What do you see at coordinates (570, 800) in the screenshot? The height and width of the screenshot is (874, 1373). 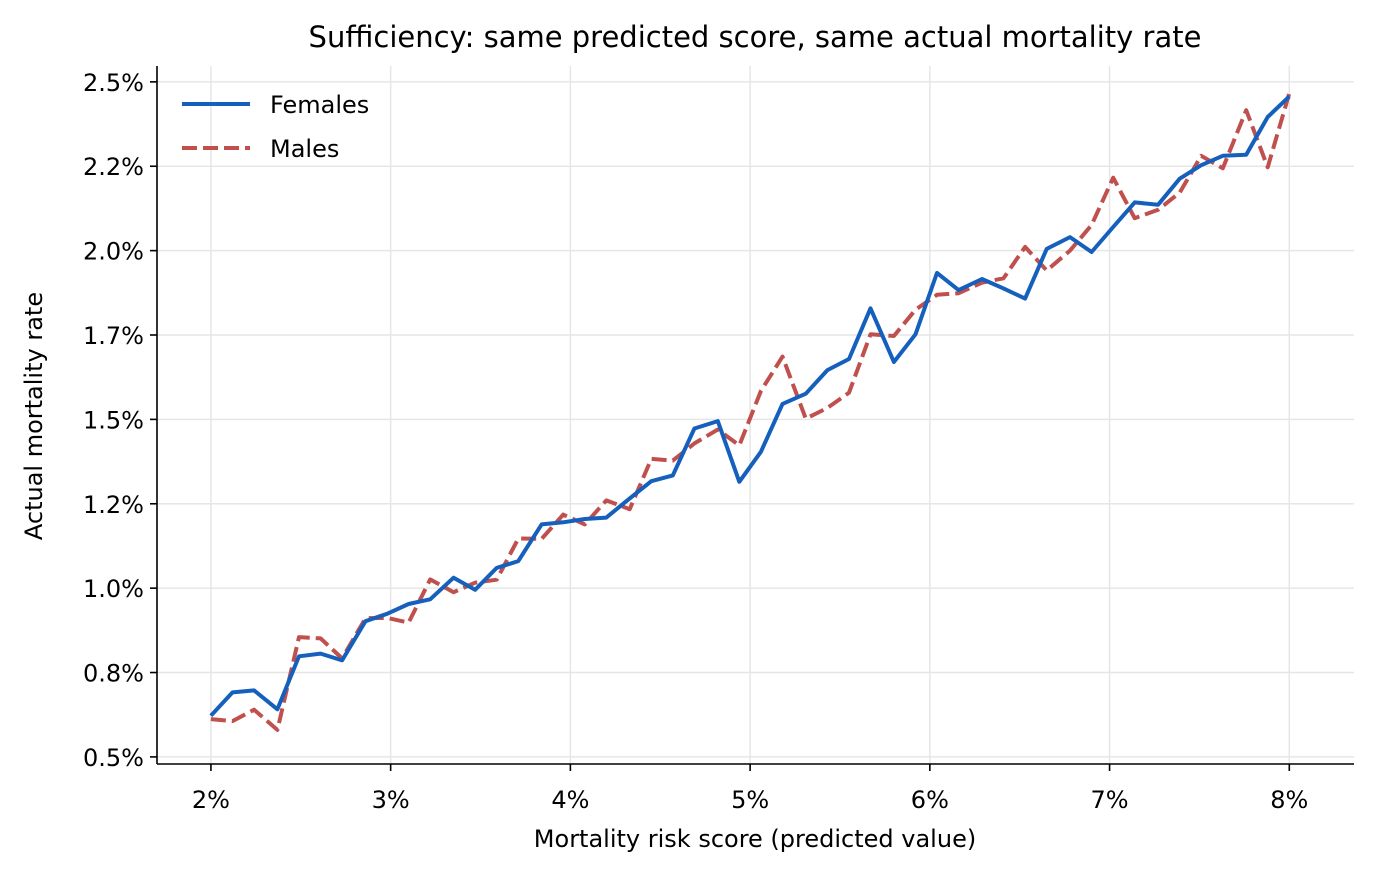 I see `x-tick-label: 4%` at bounding box center [570, 800].